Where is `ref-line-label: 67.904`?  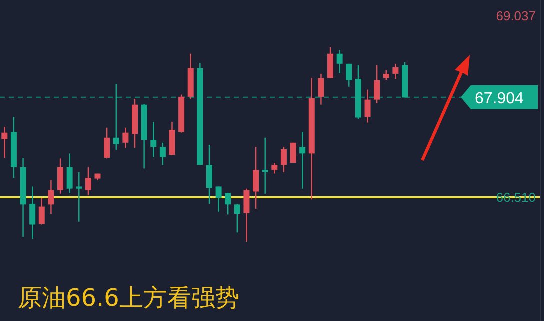 ref-line-label: 67.904 is located at coordinates (499, 99).